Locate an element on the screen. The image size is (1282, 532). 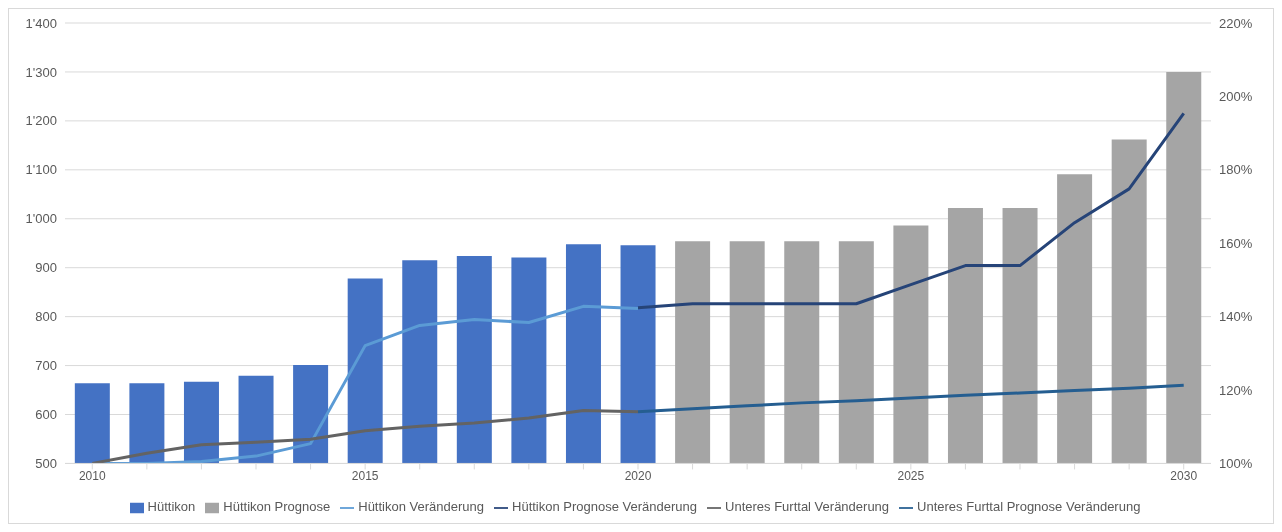
x-tick-label: 2015 is located at coordinates (365, 475).